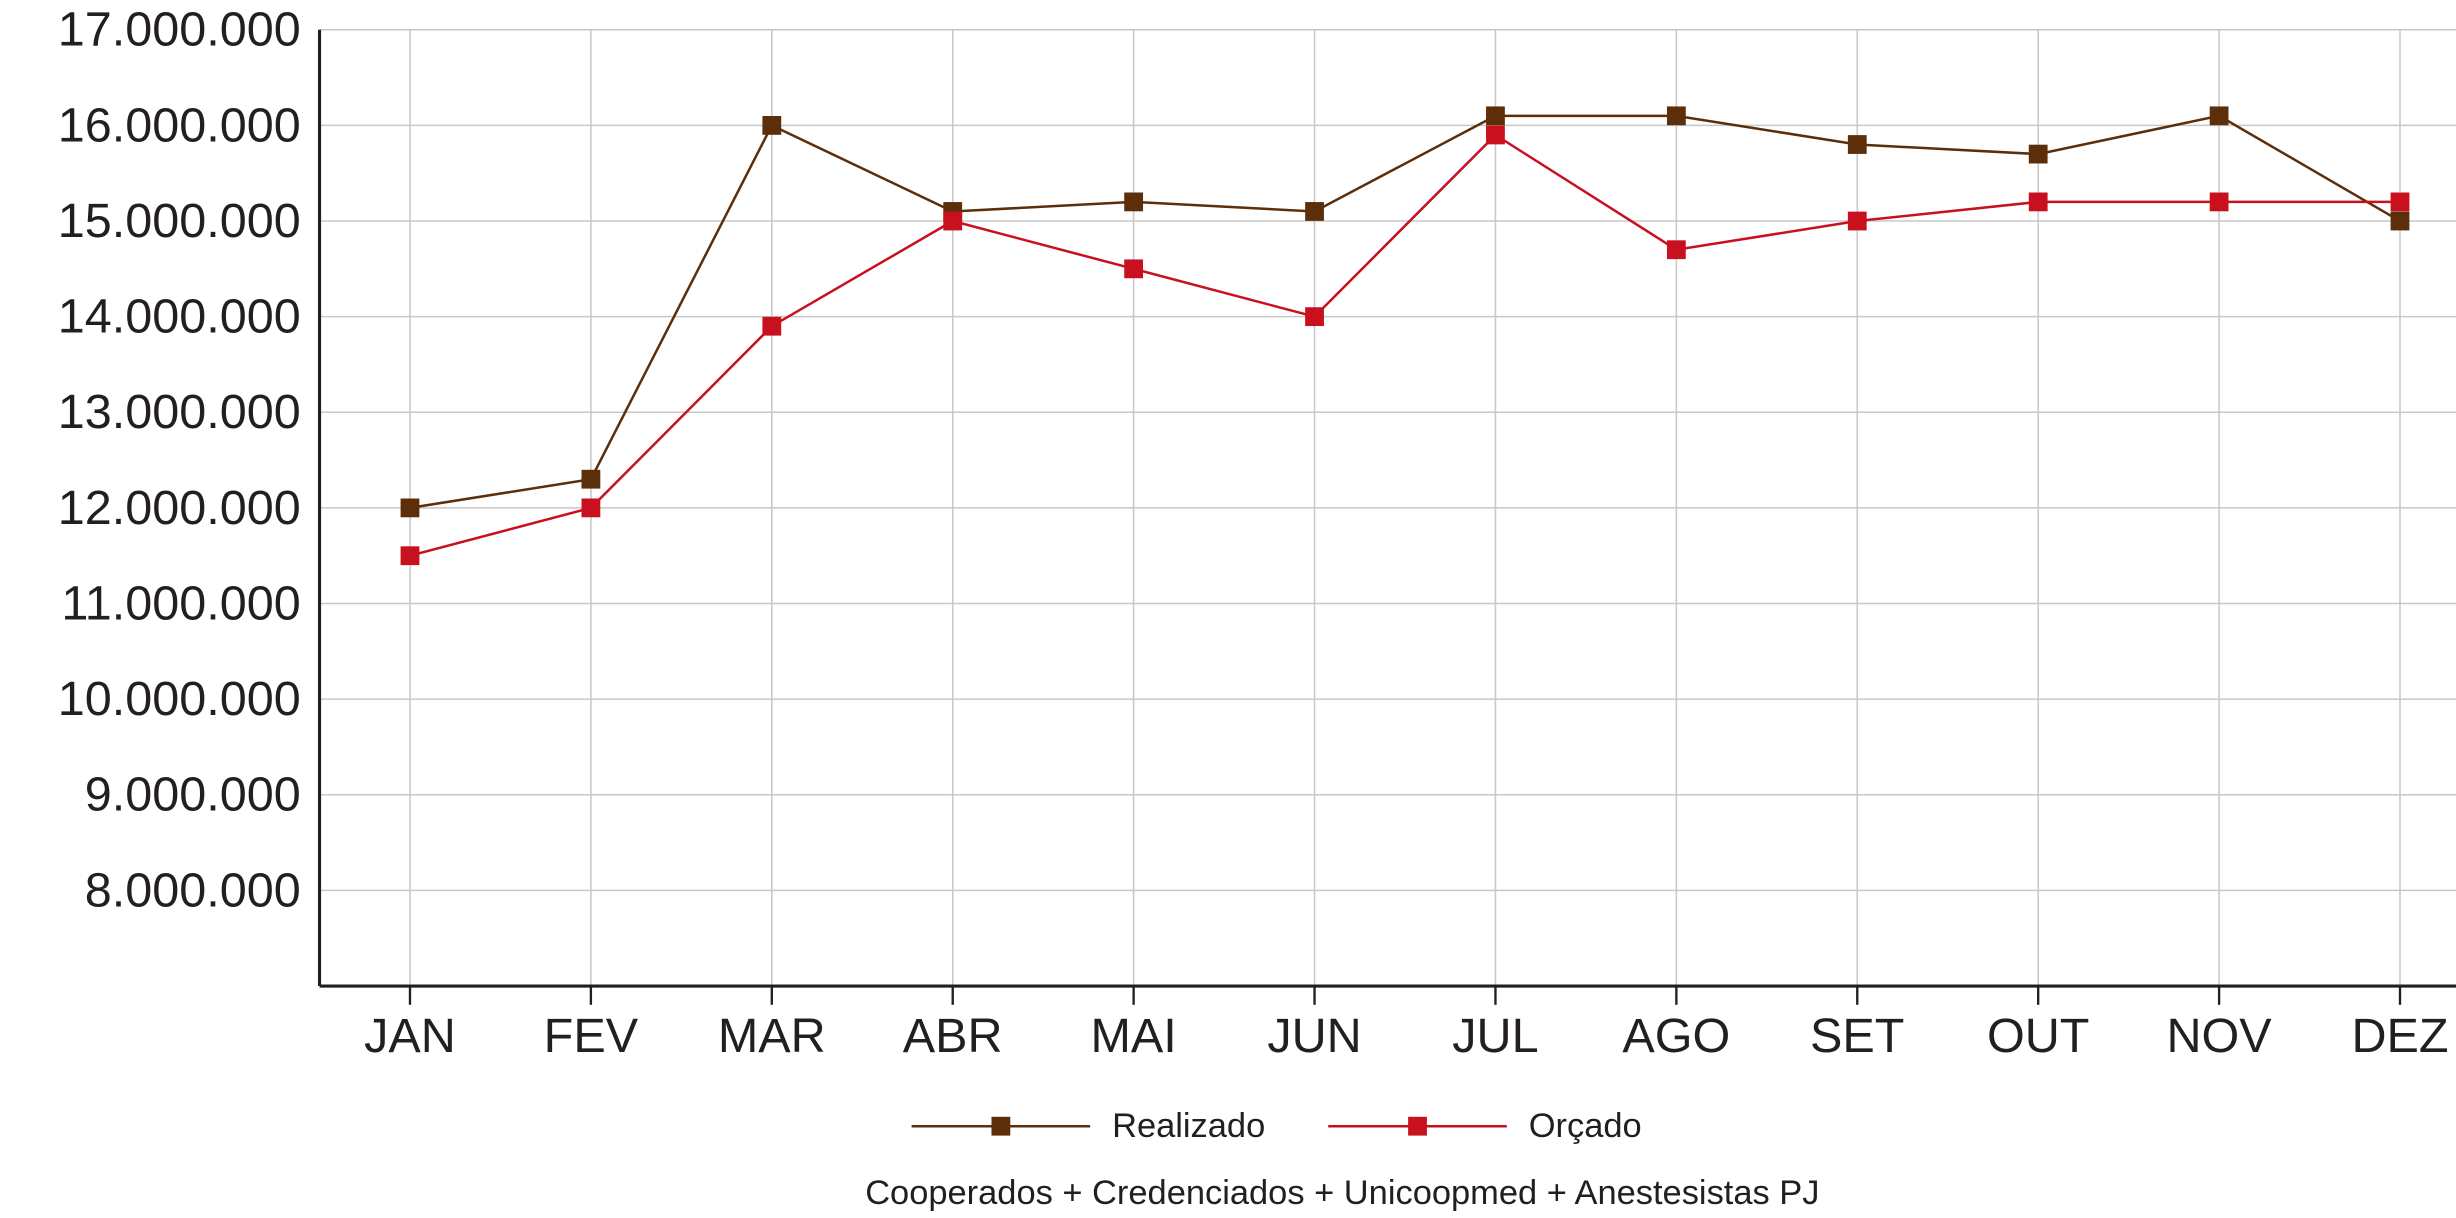 This screenshot has width=2456, height=1218. Describe the element at coordinates (179, 412) in the screenshot. I see `y-tick-label: 13.000.000` at that location.